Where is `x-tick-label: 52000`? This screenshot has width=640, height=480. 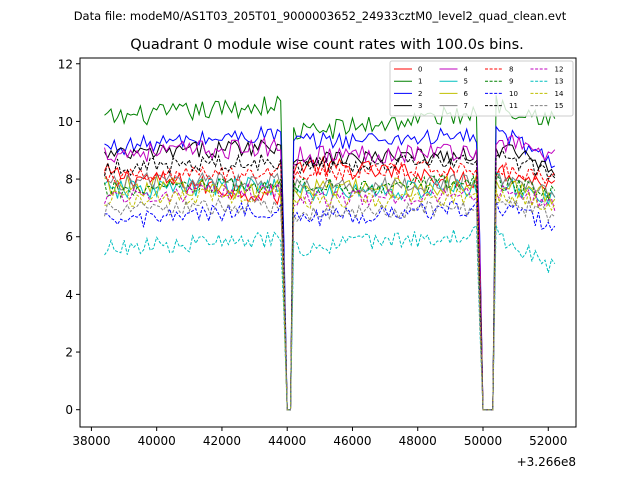
x-tick-label: 52000 is located at coordinates (548, 441).